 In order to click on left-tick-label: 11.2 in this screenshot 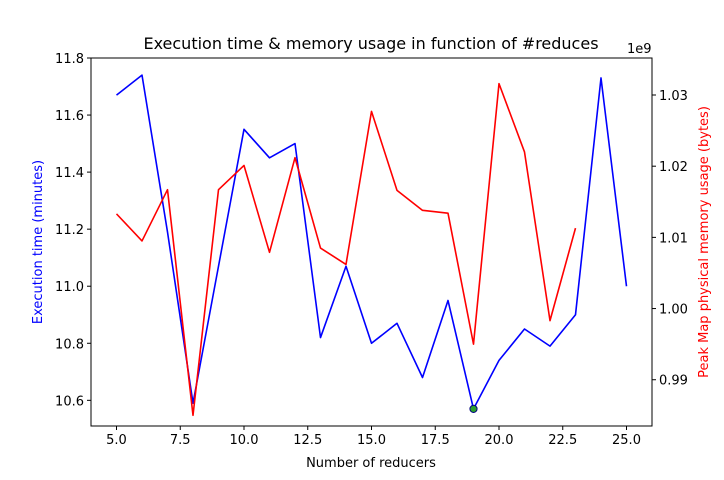, I will do `click(69, 230)`.